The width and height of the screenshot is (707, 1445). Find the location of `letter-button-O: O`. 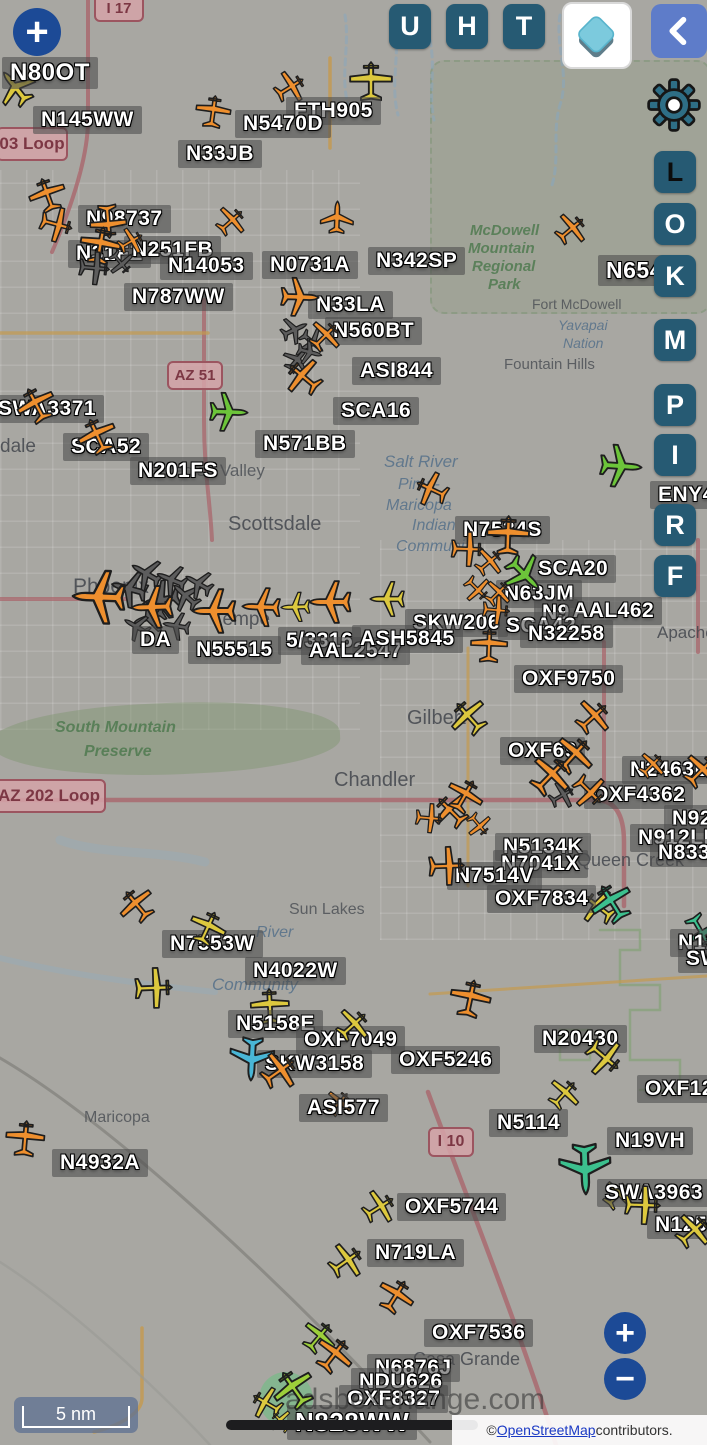

letter-button-O: O is located at coordinates (675, 224).